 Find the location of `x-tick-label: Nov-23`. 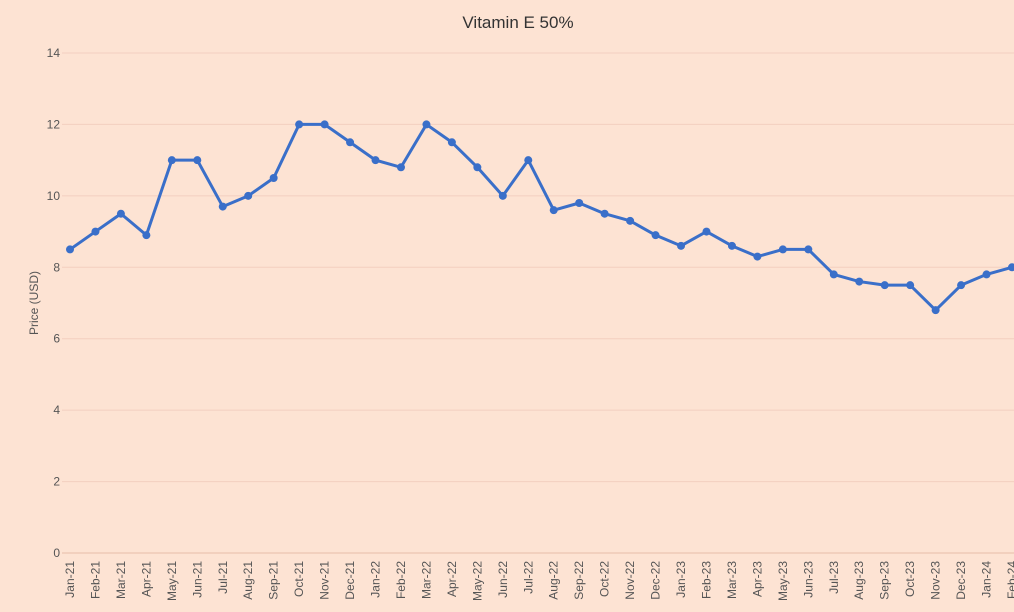

x-tick-label: Nov-23 is located at coordinates (936, 580).